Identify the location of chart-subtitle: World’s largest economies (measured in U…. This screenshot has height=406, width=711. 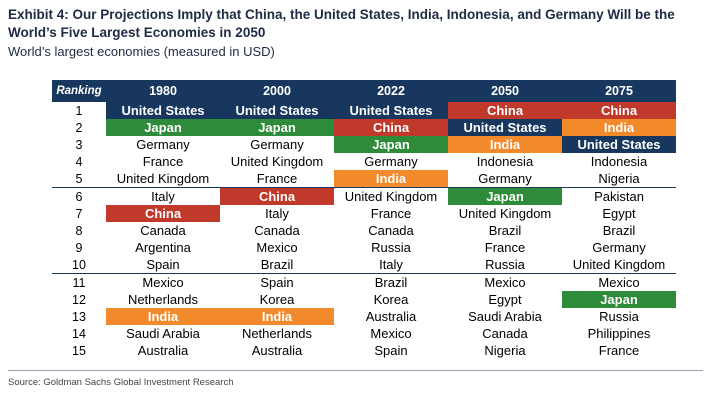
(141, 51).